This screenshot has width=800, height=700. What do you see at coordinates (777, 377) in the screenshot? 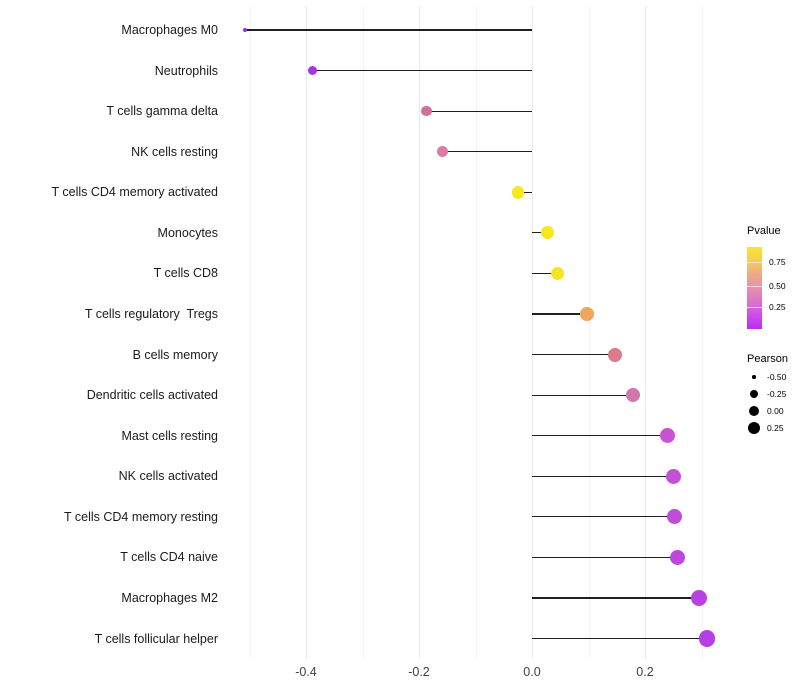
I see `pearson-size-label: -0.50` at bounding box center [777, 377].